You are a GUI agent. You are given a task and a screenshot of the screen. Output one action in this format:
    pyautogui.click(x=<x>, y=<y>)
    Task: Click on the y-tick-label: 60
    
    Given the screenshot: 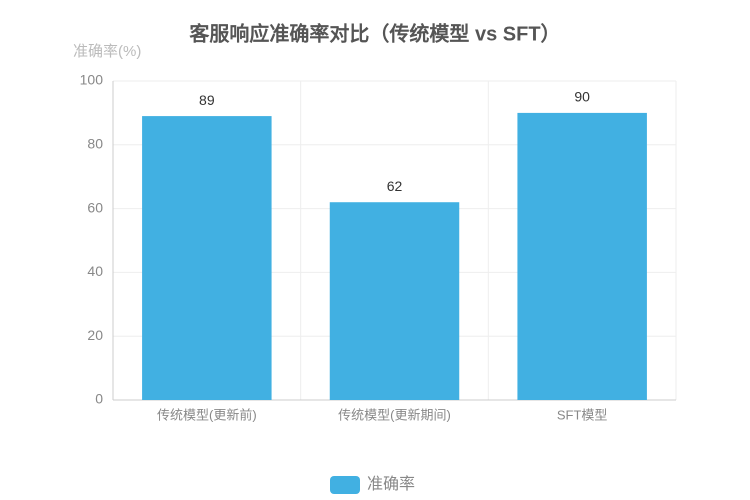 What is the action you would take?
    pyautogui.click(x=95, y=207)
    